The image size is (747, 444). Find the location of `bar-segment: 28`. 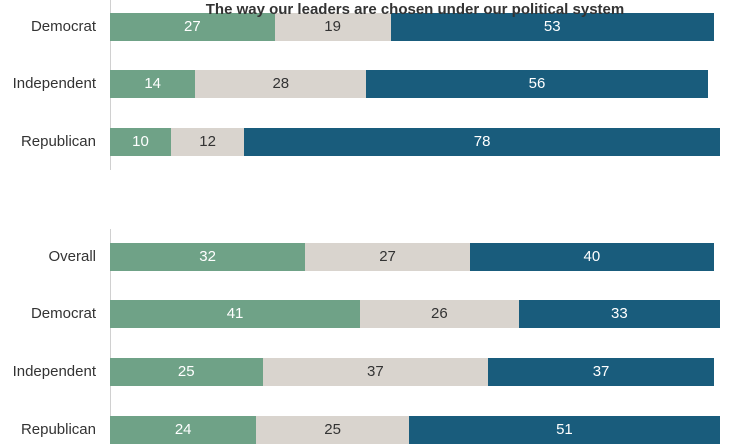

bar-segment: 28 is located at coordinates (281, 84).